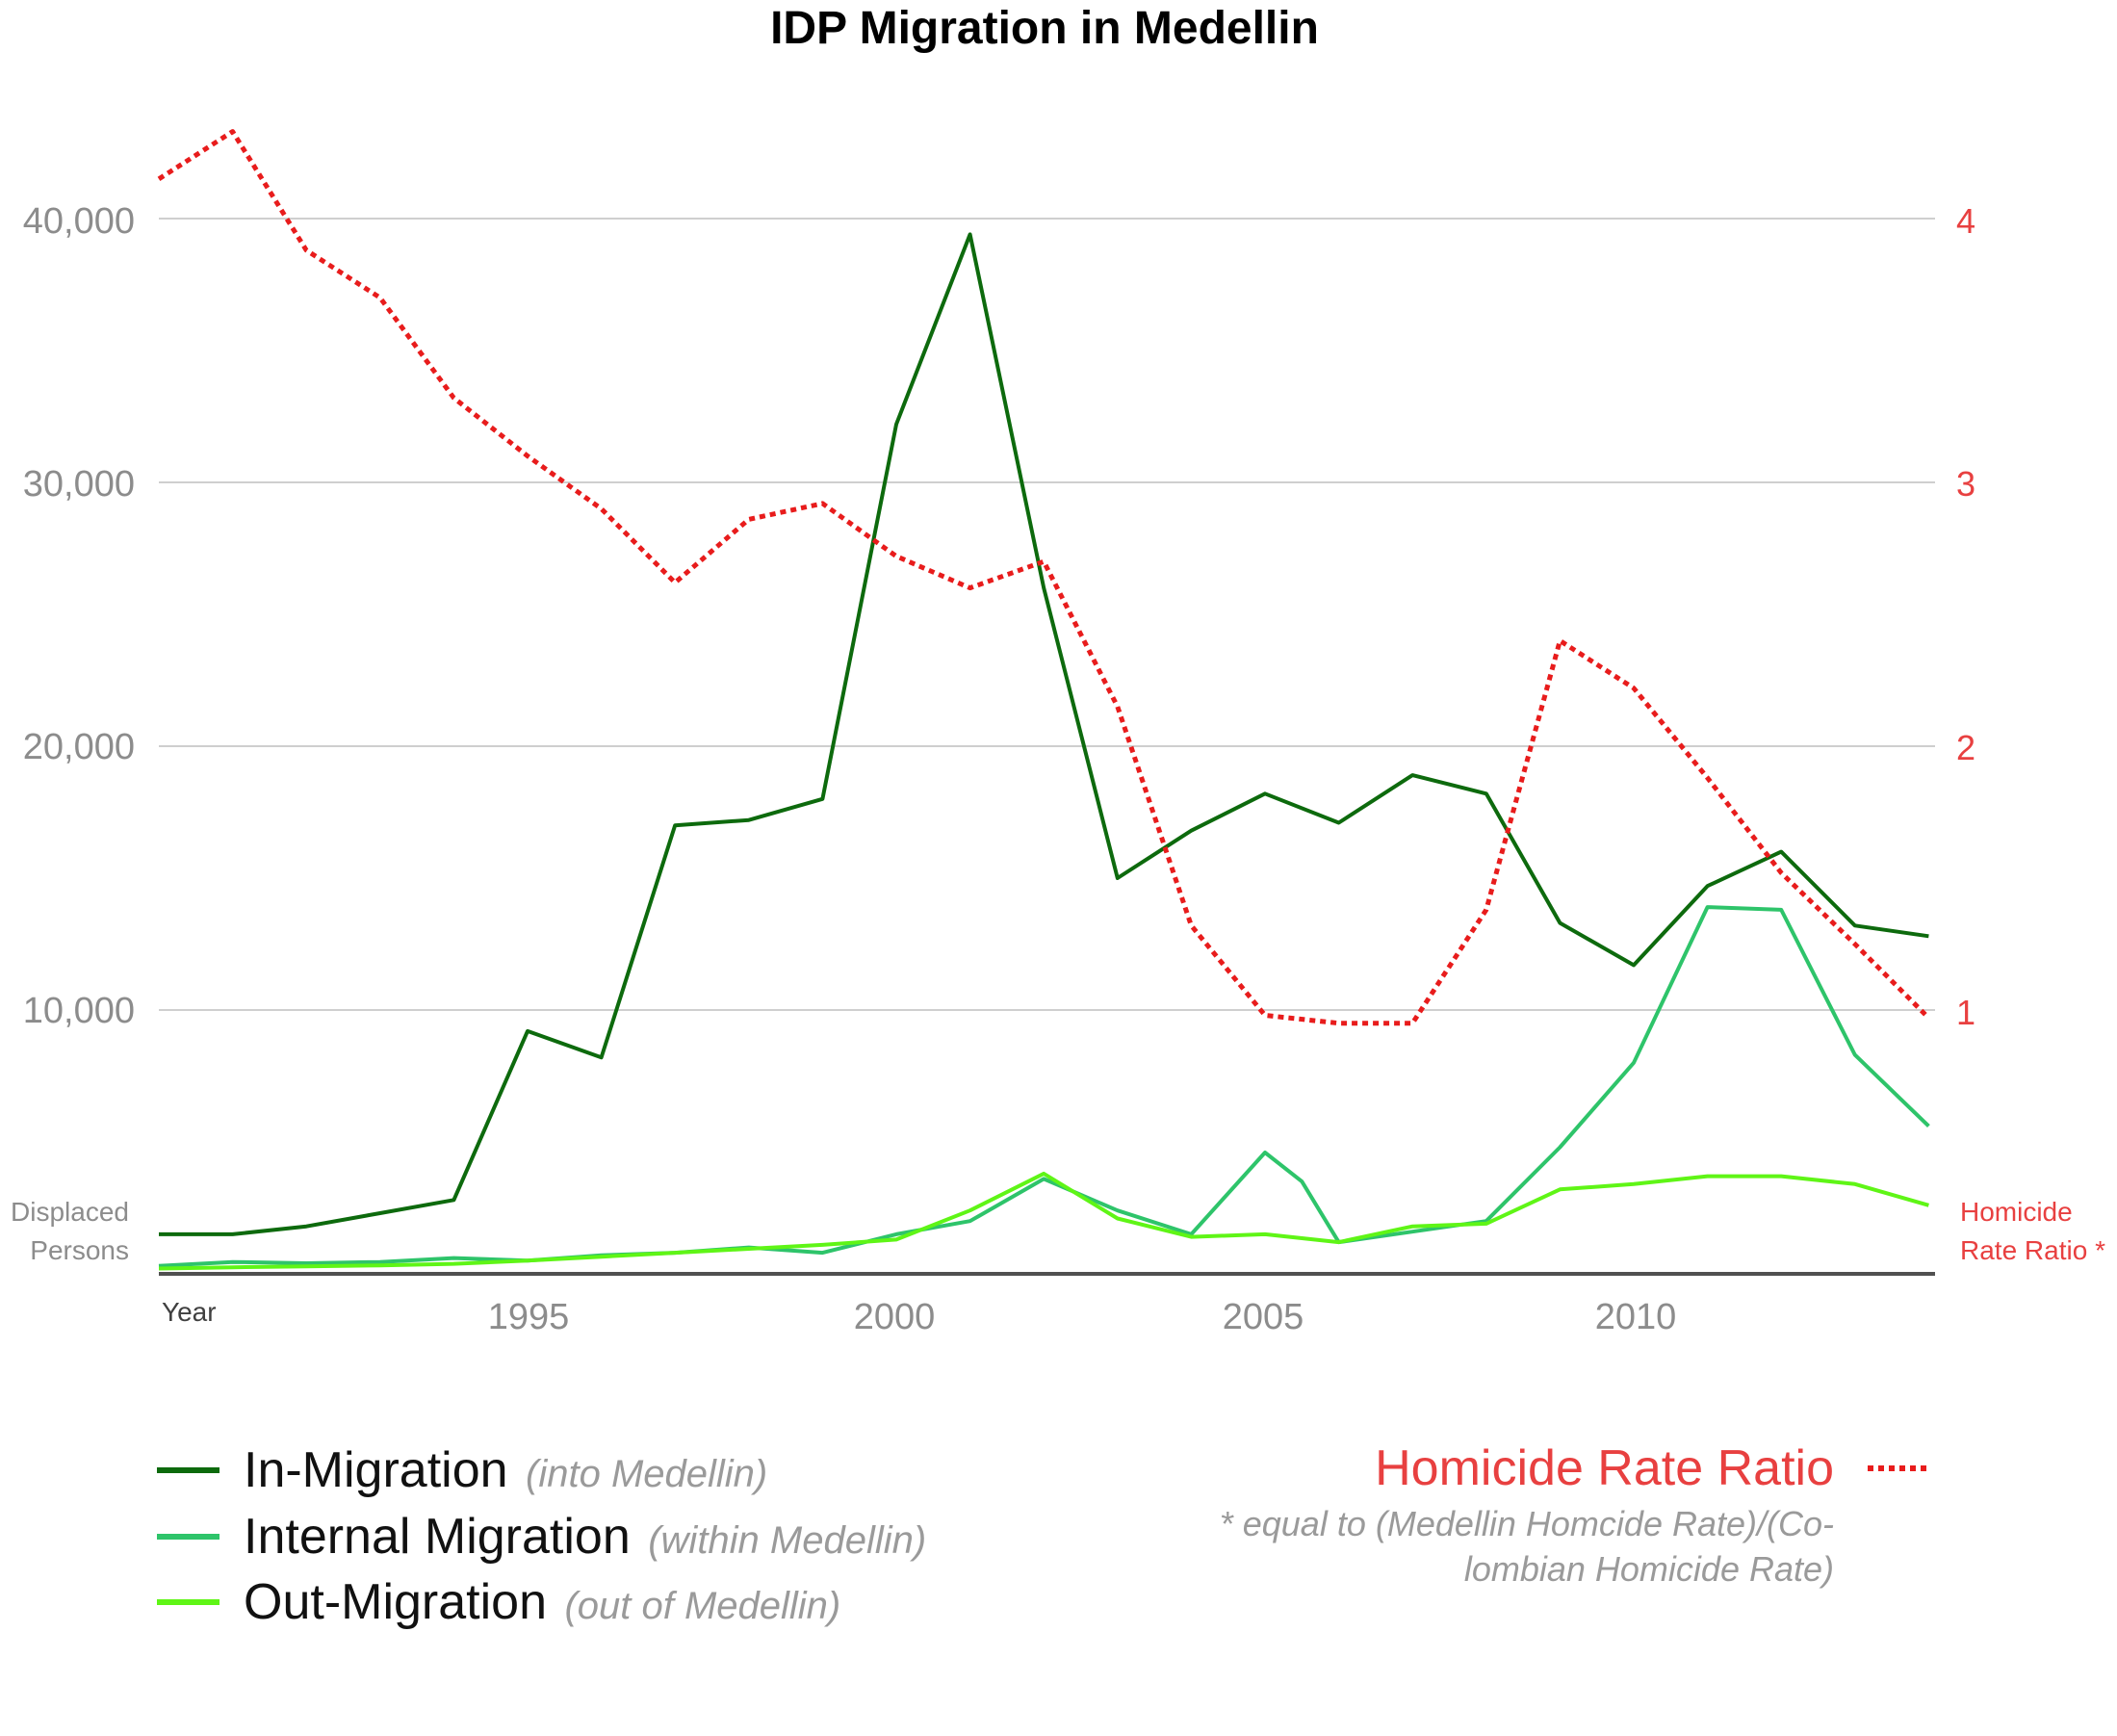 This screenshot has height=1736, width=2117. What do you see at coordinates (1082, 1317) in the screenshot?
I see `x-ticks: 1995 2000 2005 2010` at bounding box center [1082, 1317].